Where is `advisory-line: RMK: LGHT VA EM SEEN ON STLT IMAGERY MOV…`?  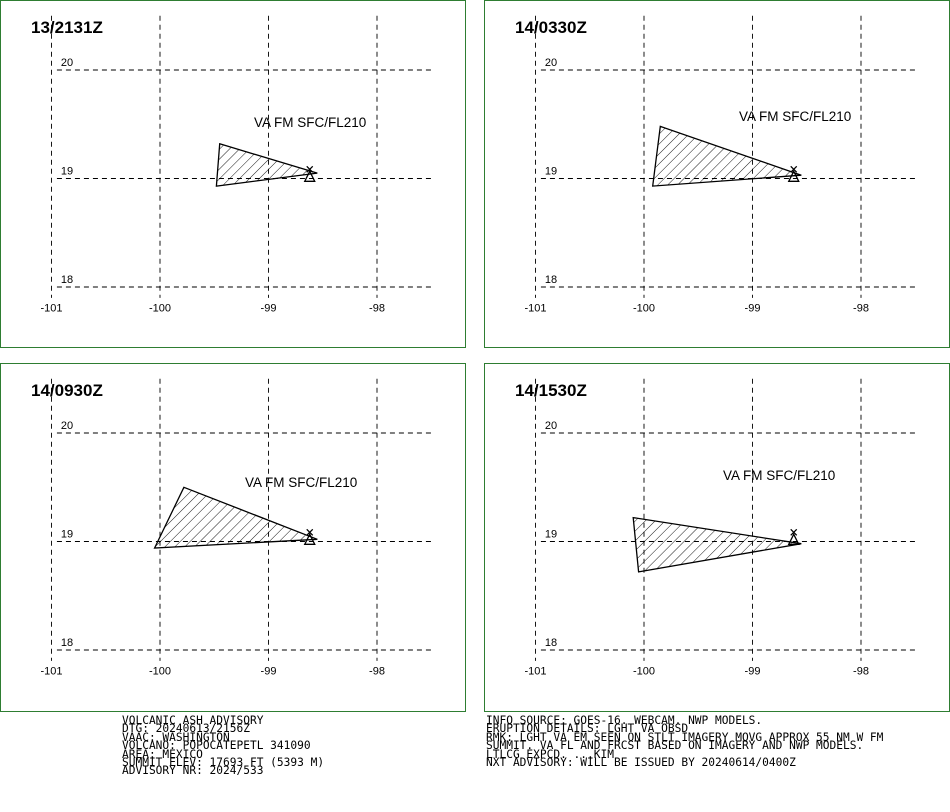
advisory-line: RMK: LGHT VA EM SEEN ON STLT IMAGERY MOV… is located at coordinates (685, 737).